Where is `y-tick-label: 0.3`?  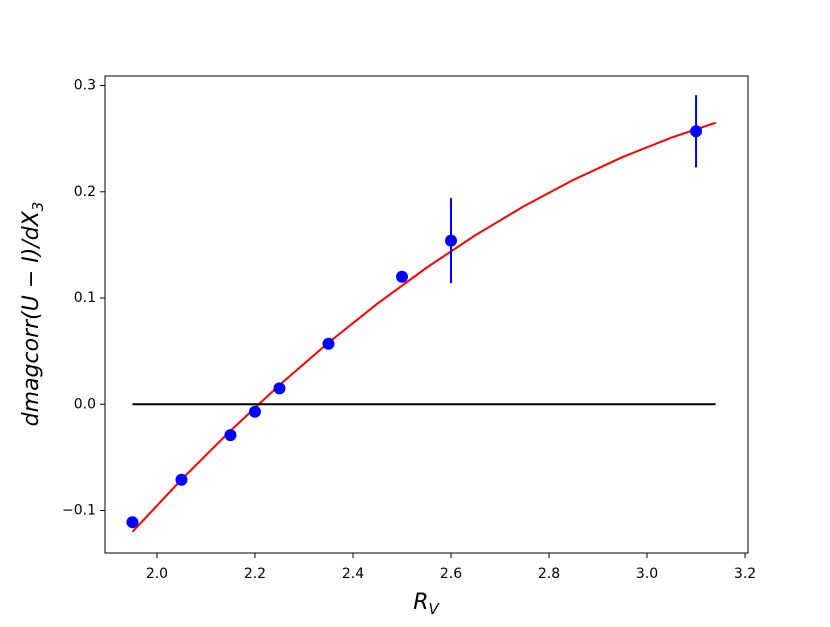
y-tick-label: 0.3 is located at coordinates (85, 86).